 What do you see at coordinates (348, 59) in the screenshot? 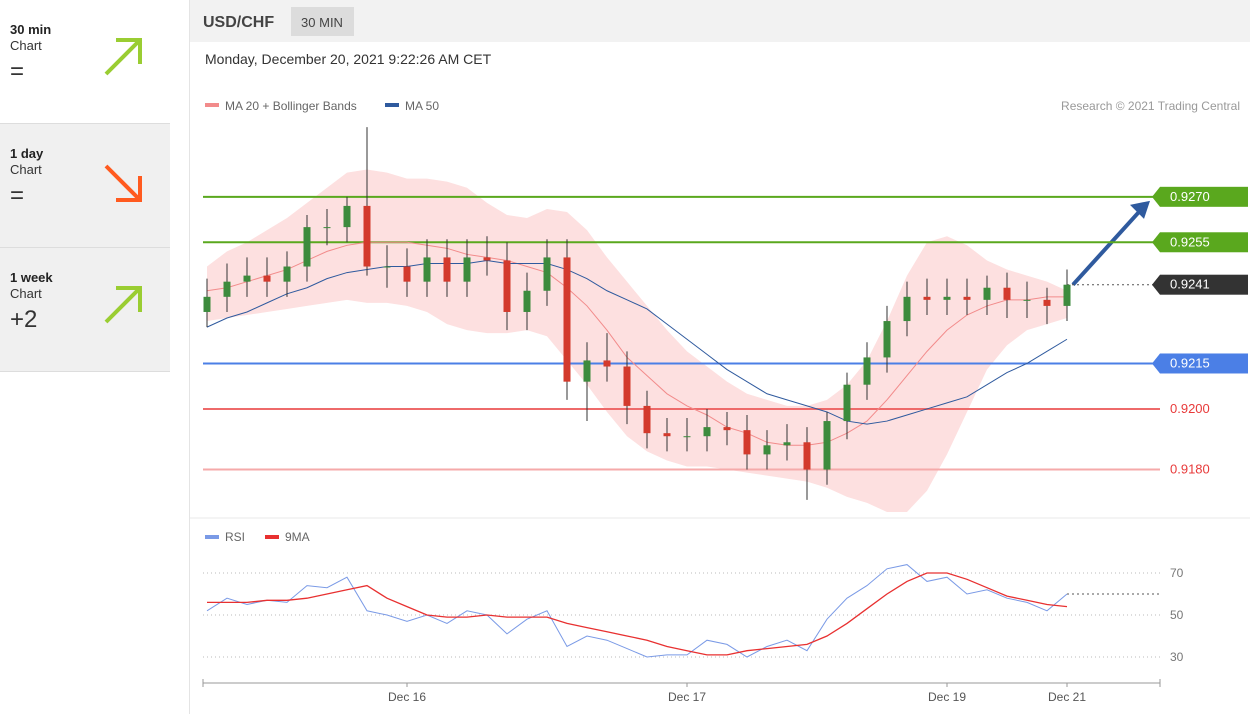
I see `datetime: Monday, December 20, 2021 9:22:26 AM CET` at bounding box center [348, 59].